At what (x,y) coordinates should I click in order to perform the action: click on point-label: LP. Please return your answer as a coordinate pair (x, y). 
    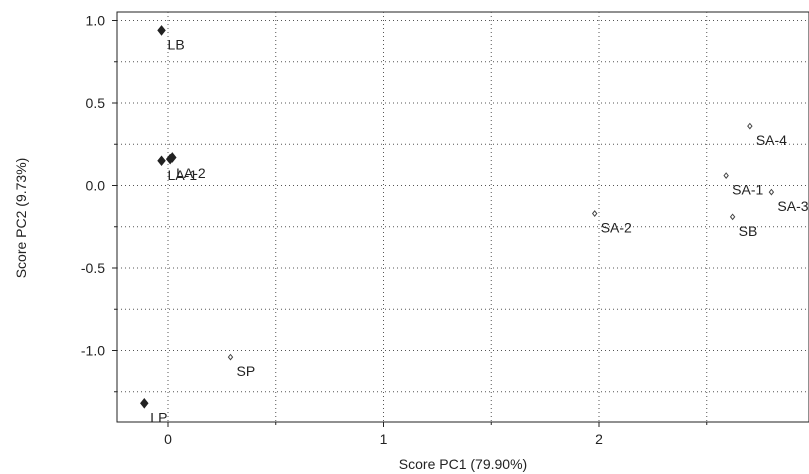
    Looking at the image, I should click on (158, 417).